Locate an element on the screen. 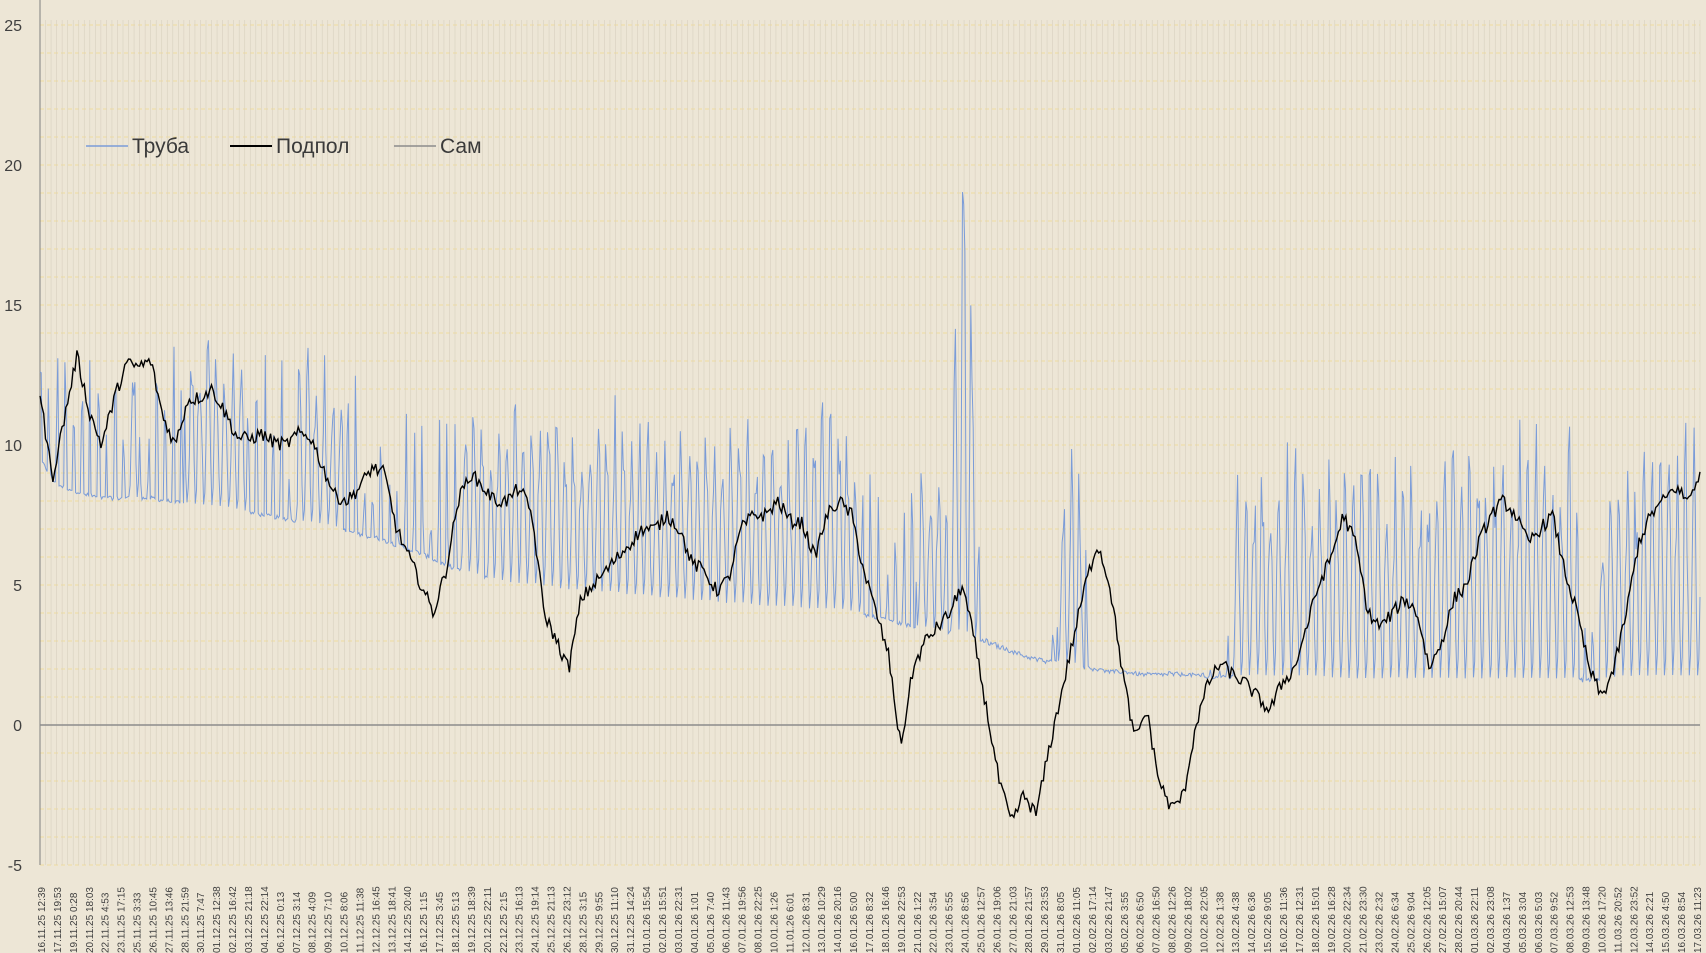  x-tick-label: 07.12.25 3:14 is located at coordinates (297, 922).